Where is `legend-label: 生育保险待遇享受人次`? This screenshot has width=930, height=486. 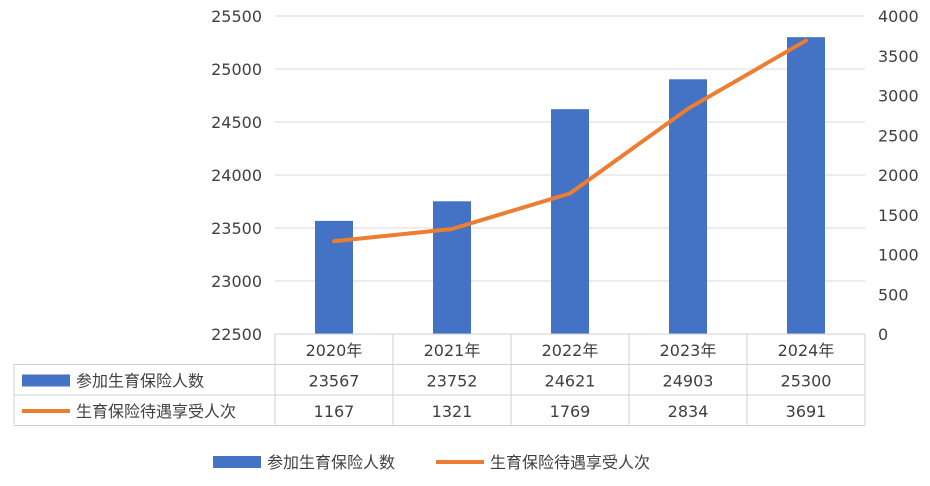
legend-label: 生育保险待遇享受人次 is located at coordinates (570, 462).